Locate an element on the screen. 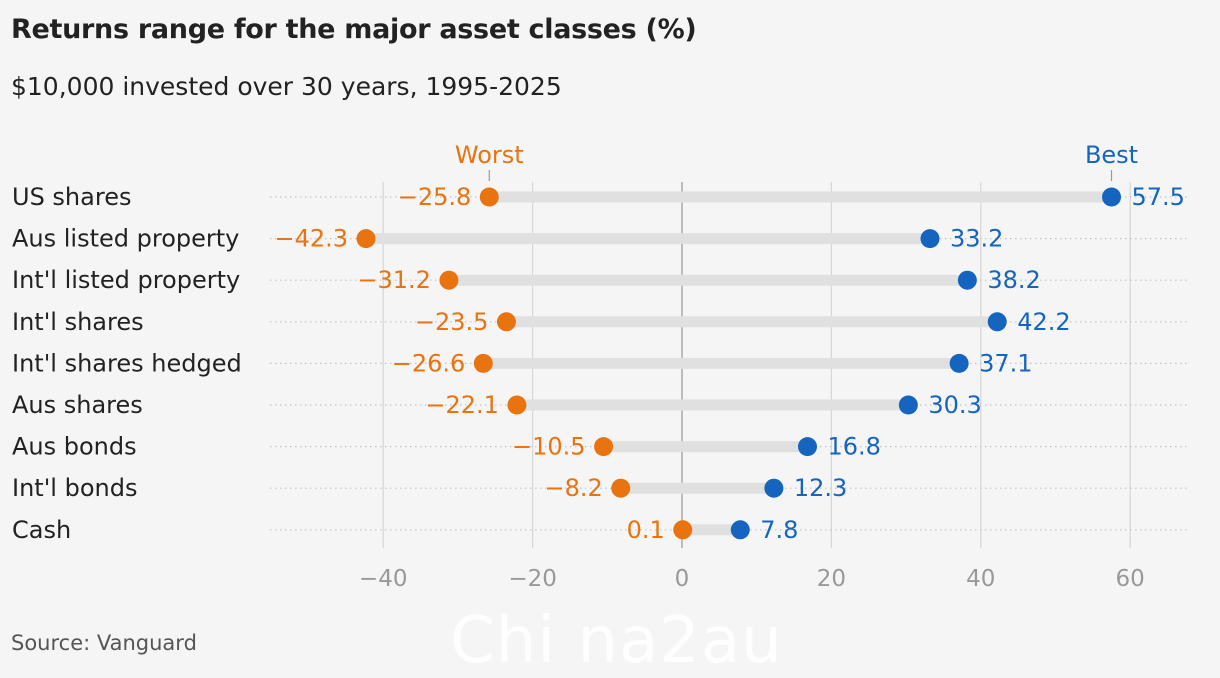  best-value-label: 57.5 is located at coordinates (1158, 197).